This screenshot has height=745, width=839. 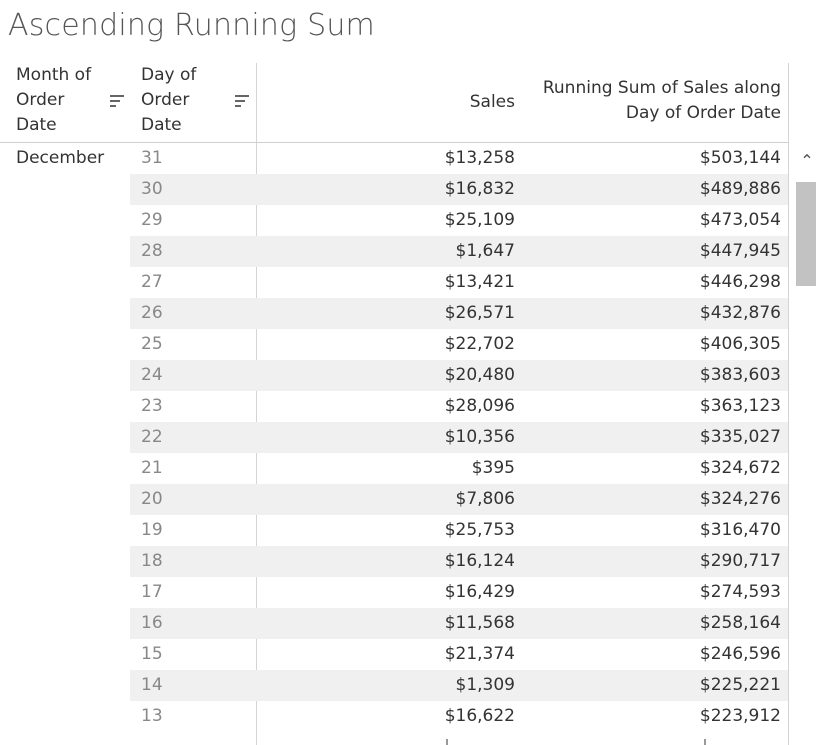 I want to click on table-row: 15 $21,374 $246,596, so click(x=459, y=654).